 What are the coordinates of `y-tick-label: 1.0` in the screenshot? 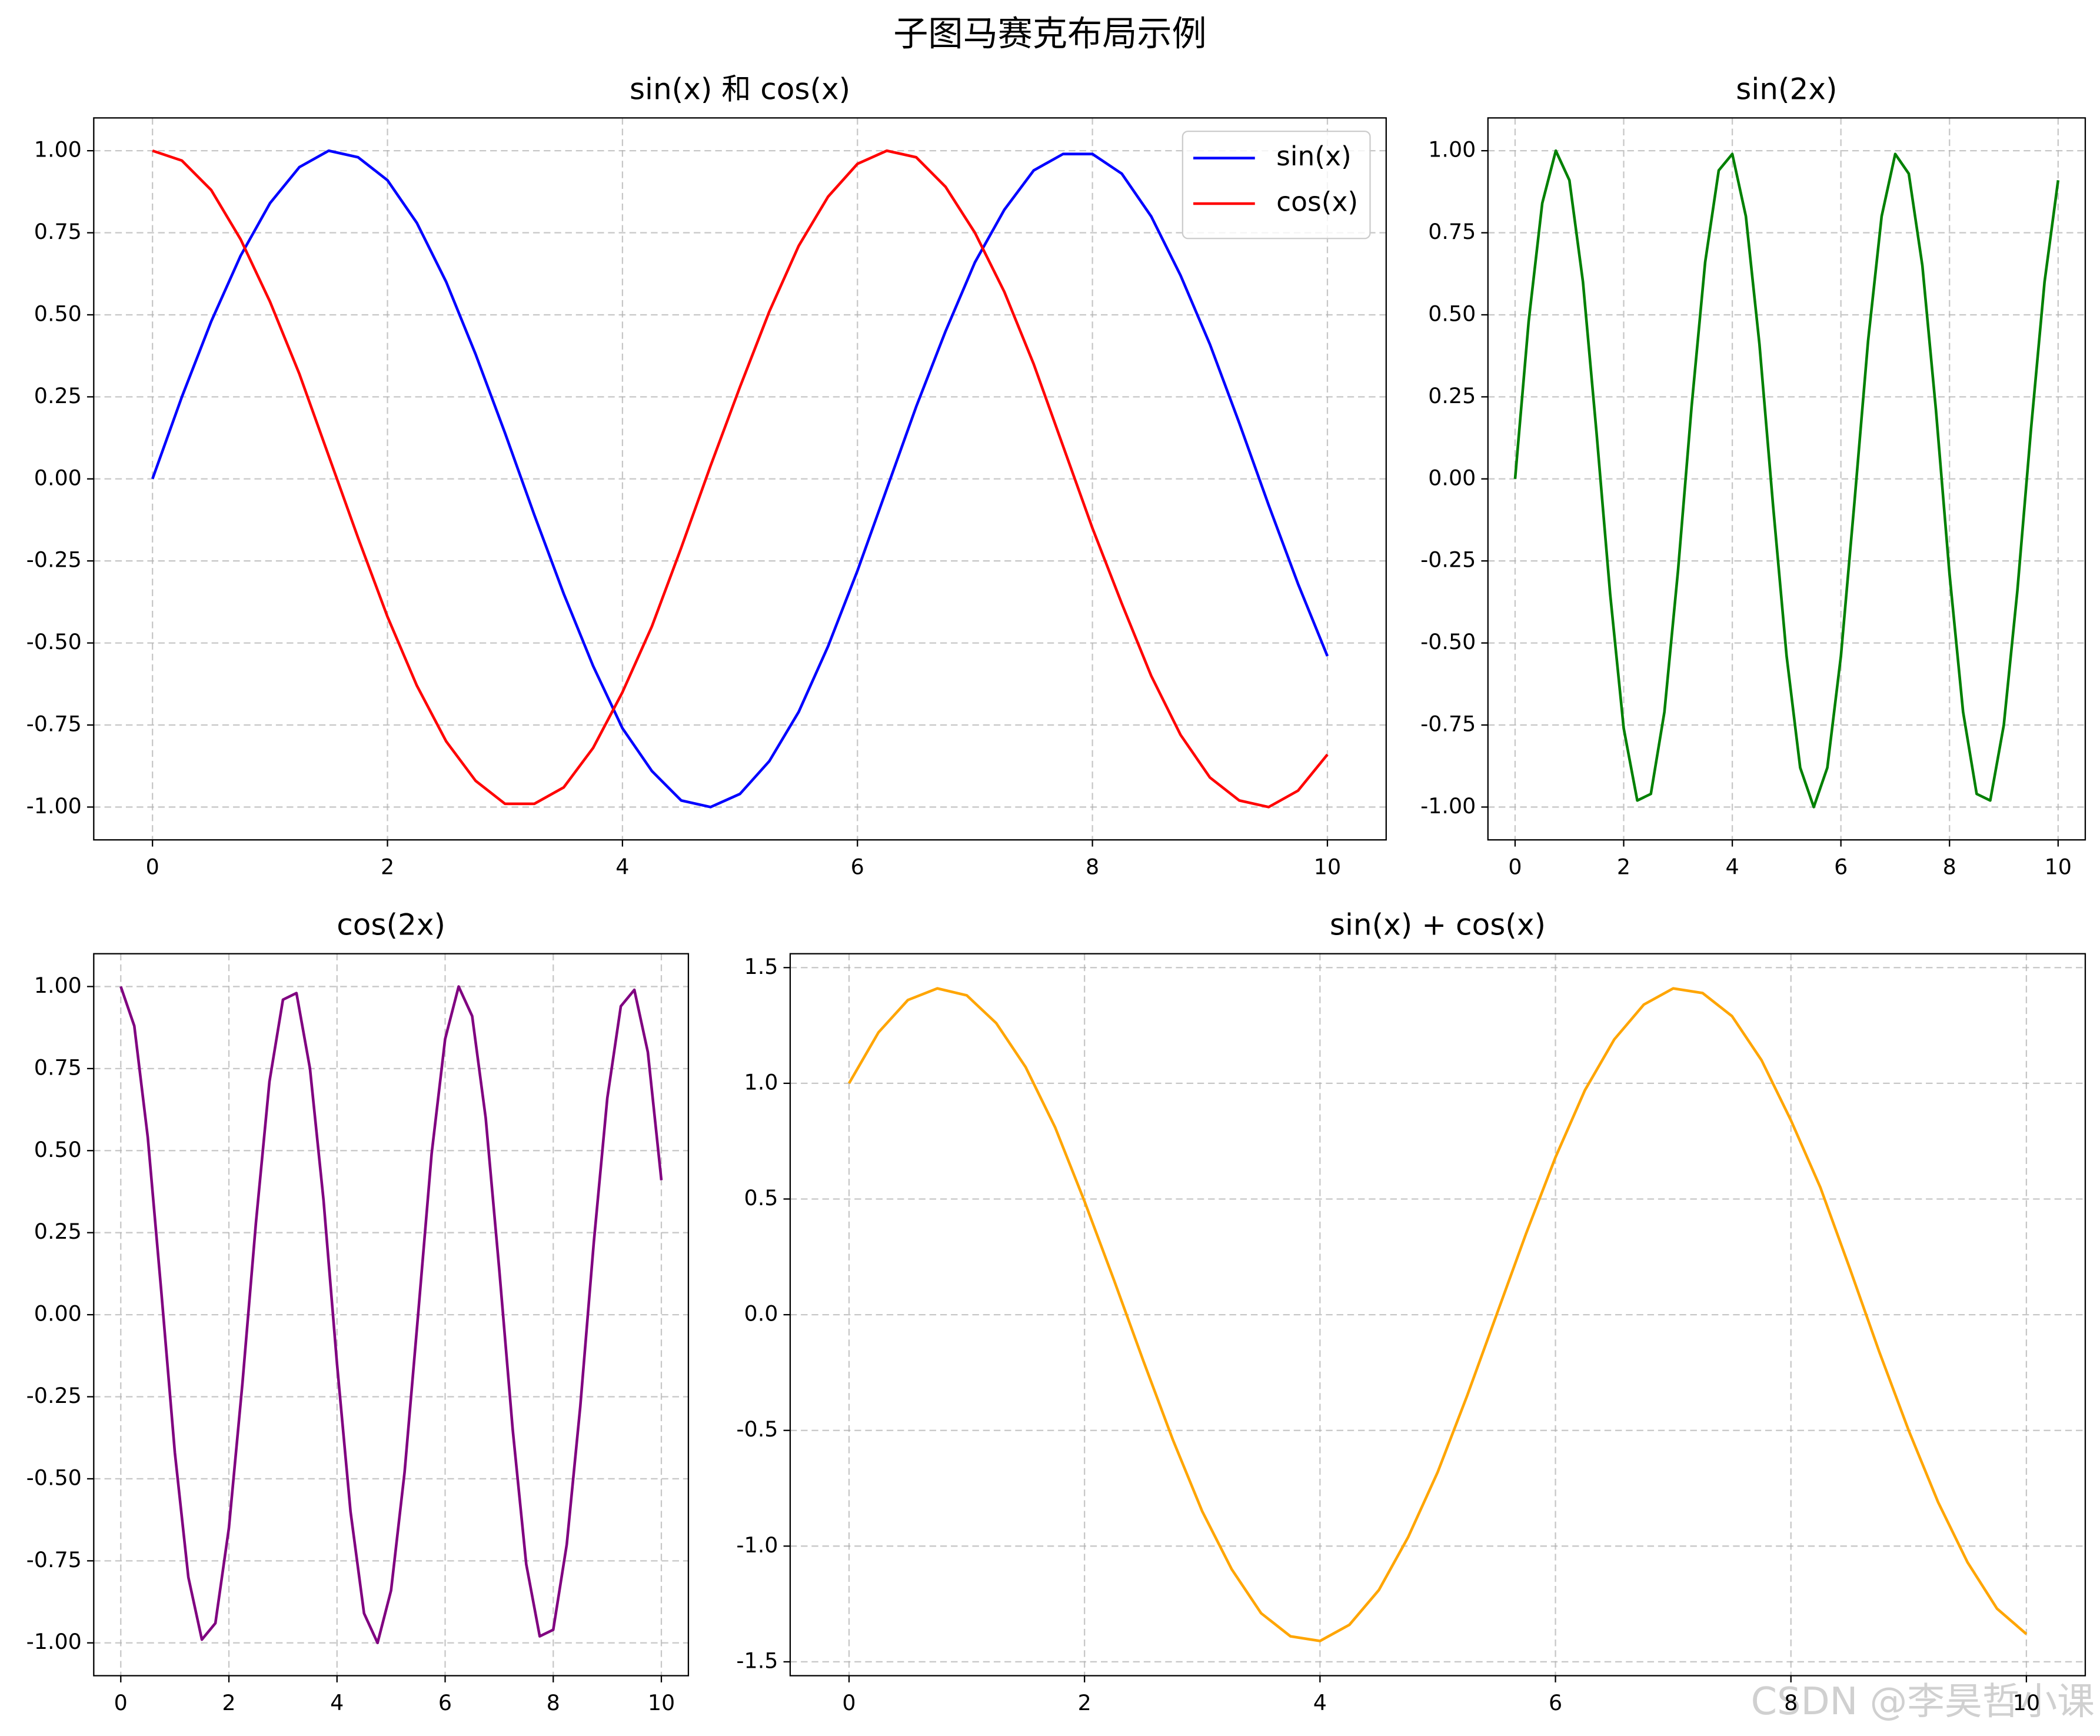 It's located at (761, 1082).